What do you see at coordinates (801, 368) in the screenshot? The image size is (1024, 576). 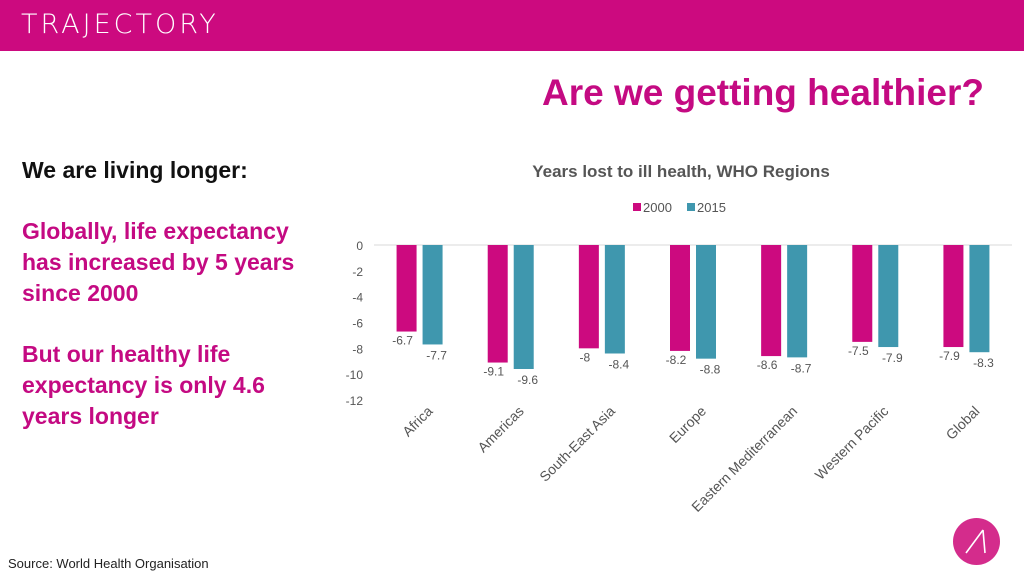 I see `data-label-2015: -8.7` at bounding box center [801, 368].